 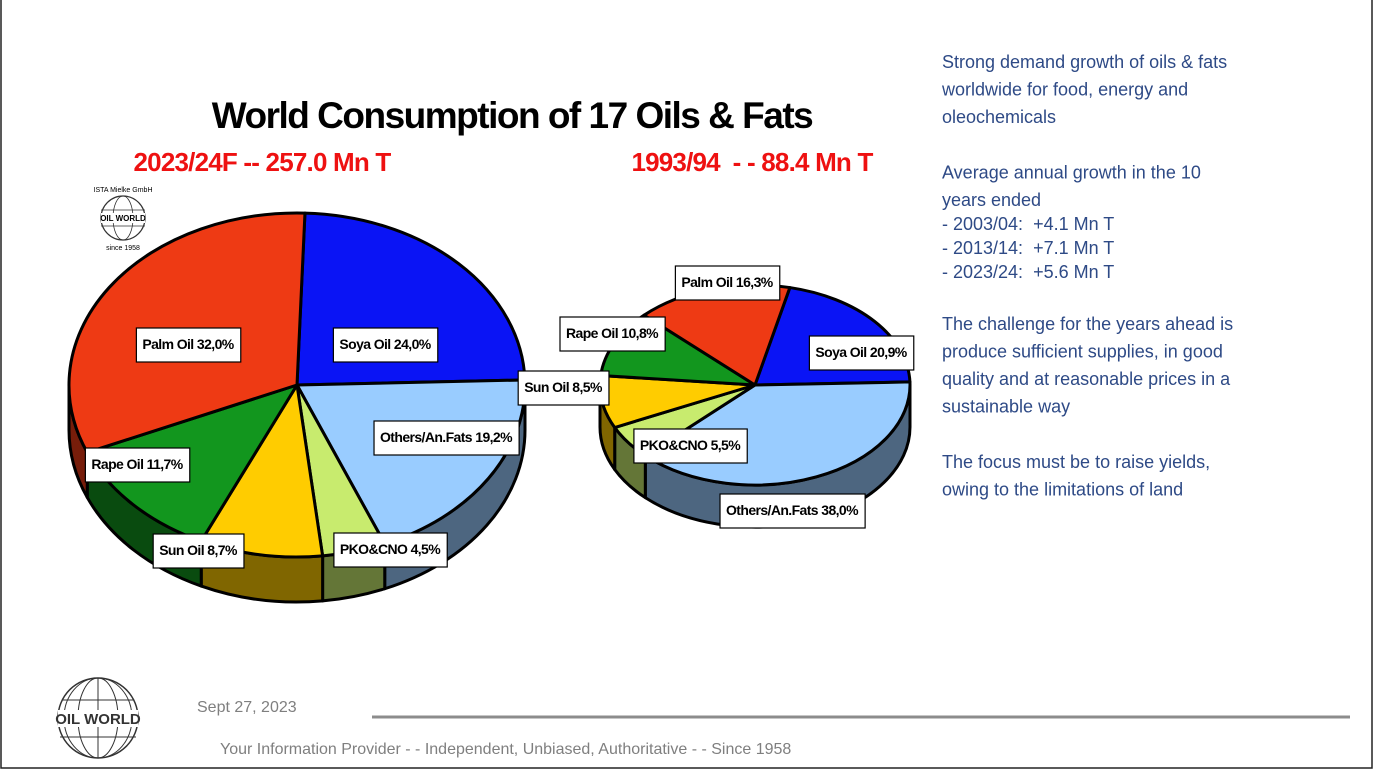 What do you see at coordinates (1087, 324) in the screenshot?
I see `note-line: The challenge for the years ahead is` at bounding box center [1087, 324].